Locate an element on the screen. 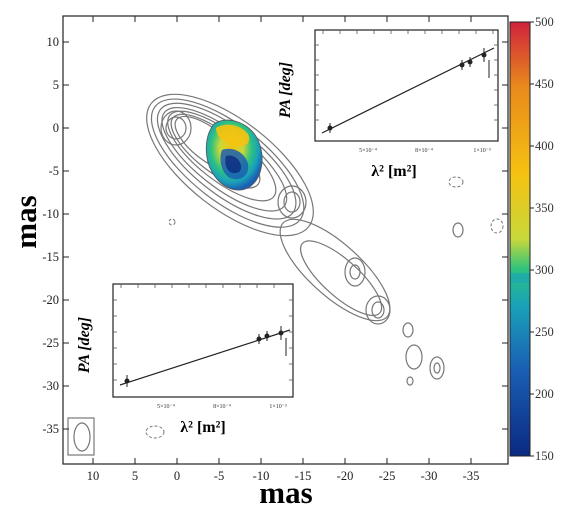 The width and height of the screenshot is (562, 508). colorbar-ticks: 500 450 400 350 300 250 200 150 is located at coordinates (542, 239).